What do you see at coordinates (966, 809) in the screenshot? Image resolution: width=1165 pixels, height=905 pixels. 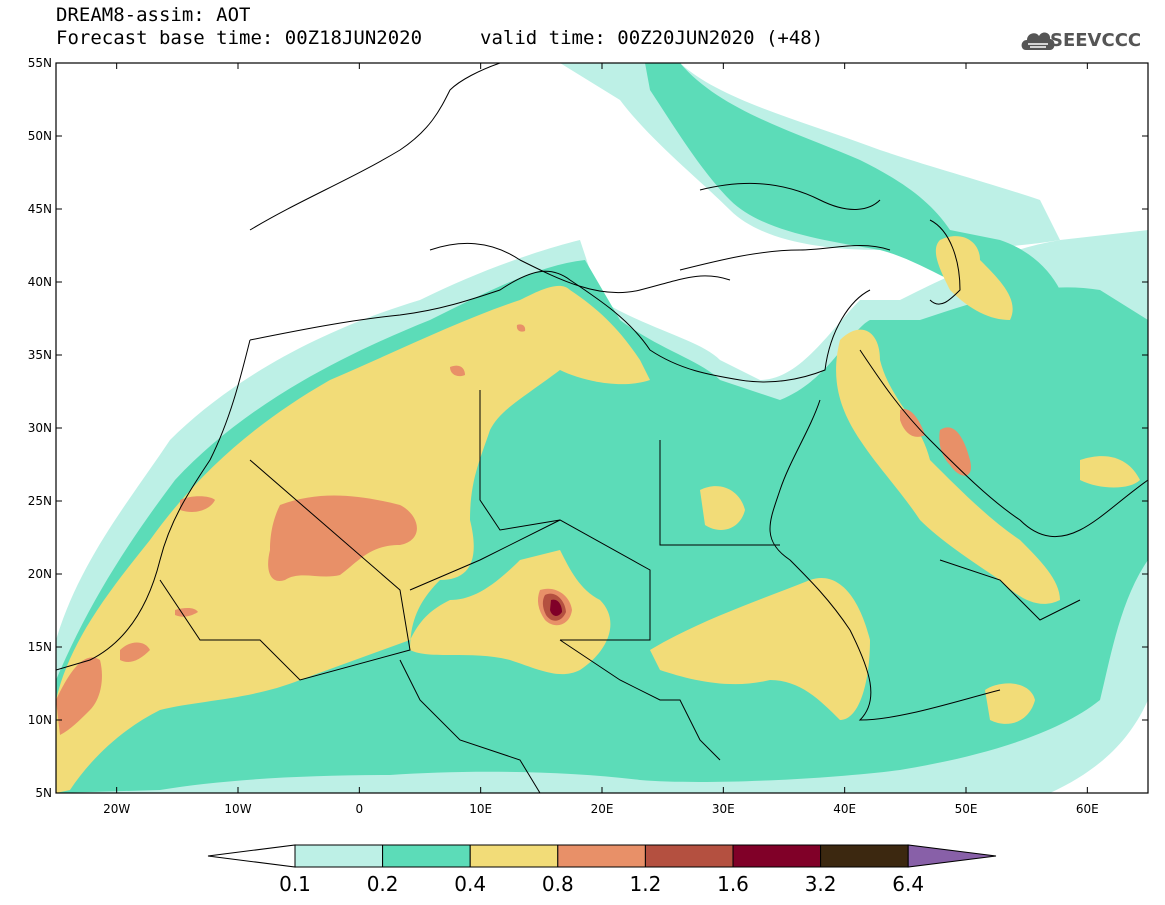 I see `lon-tick-label: 50E` at bounding box center [966, 809].